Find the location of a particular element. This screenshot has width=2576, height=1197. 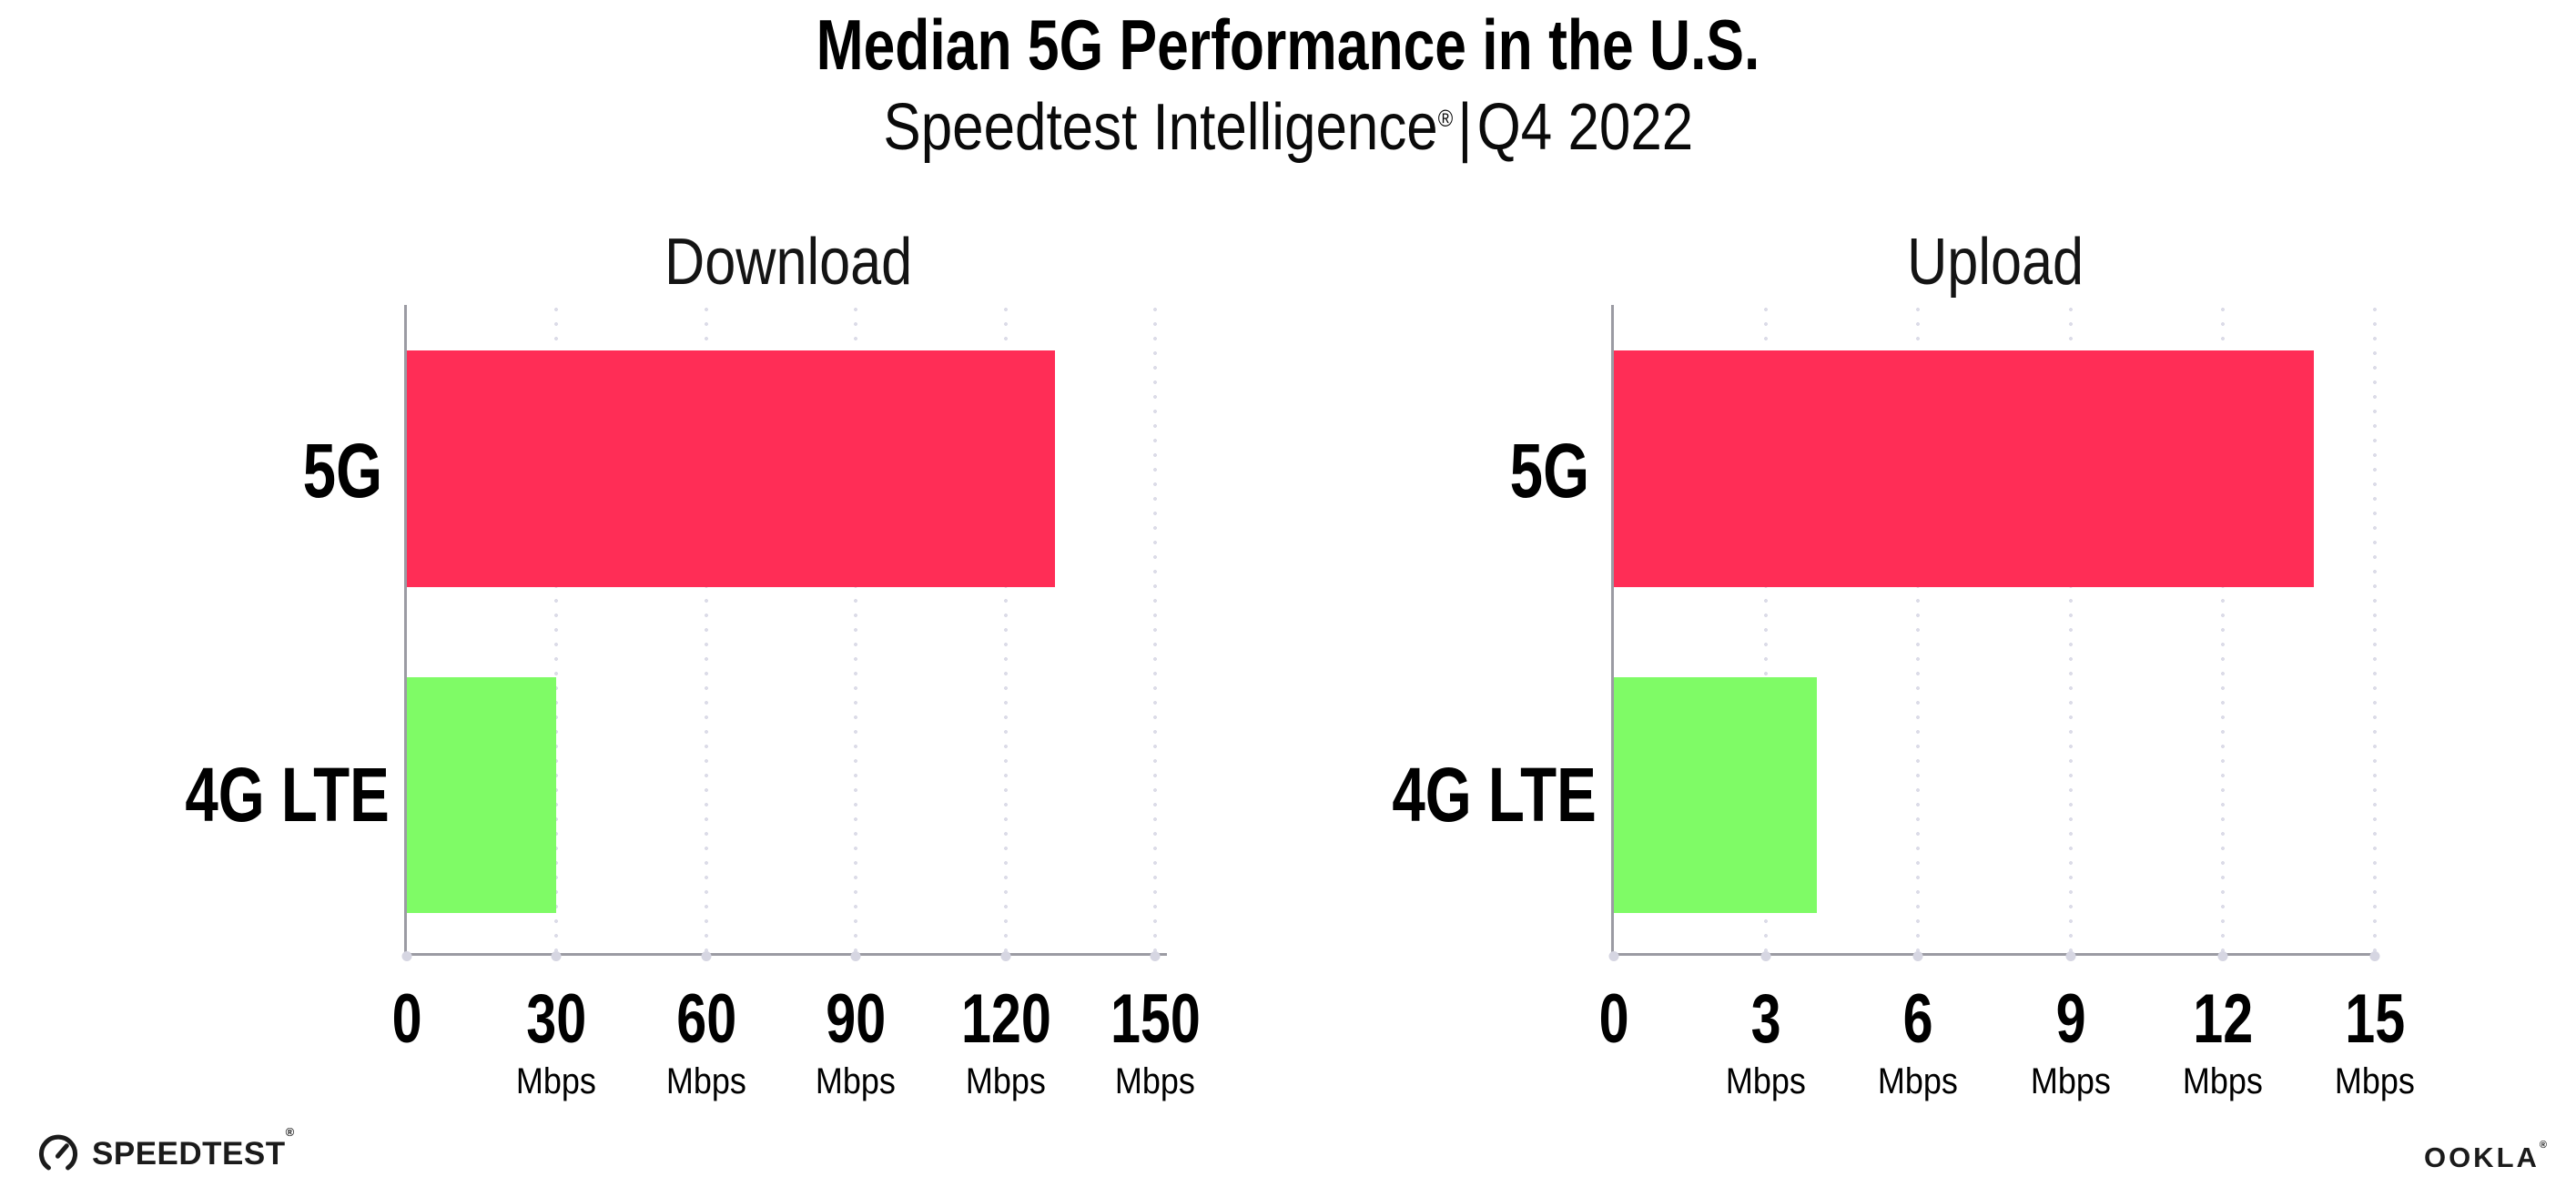

speedtest-logo: SPEEDTEST® is located at coordinates (165, 1150).